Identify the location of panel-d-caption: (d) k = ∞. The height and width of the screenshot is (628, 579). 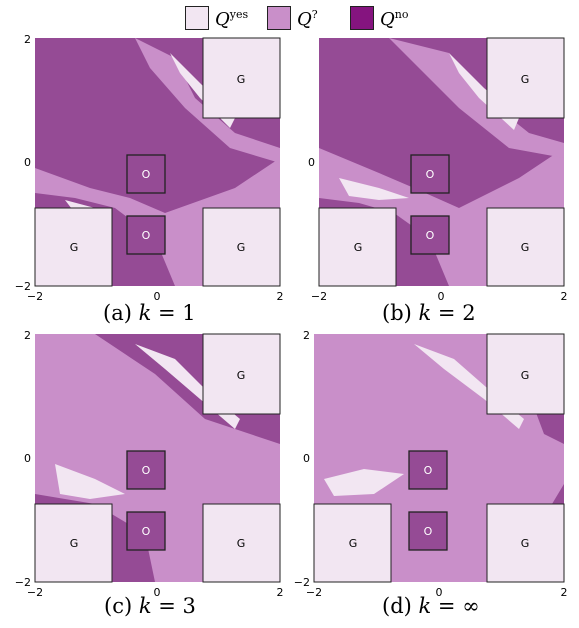
(431, 606).